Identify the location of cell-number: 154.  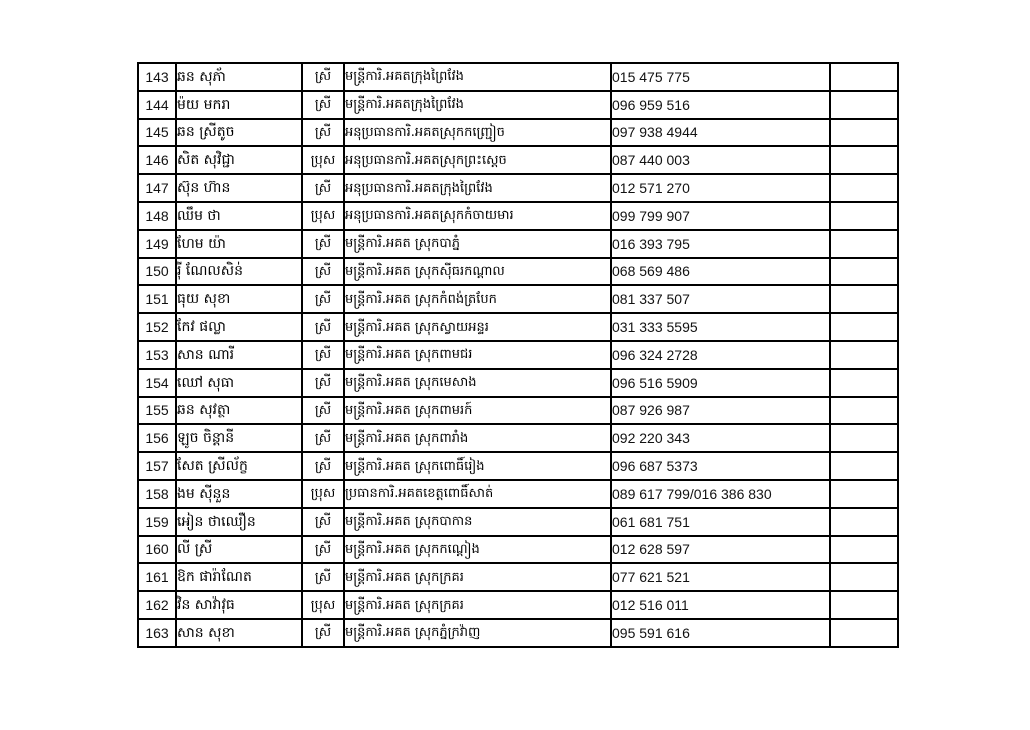
(157, 382).